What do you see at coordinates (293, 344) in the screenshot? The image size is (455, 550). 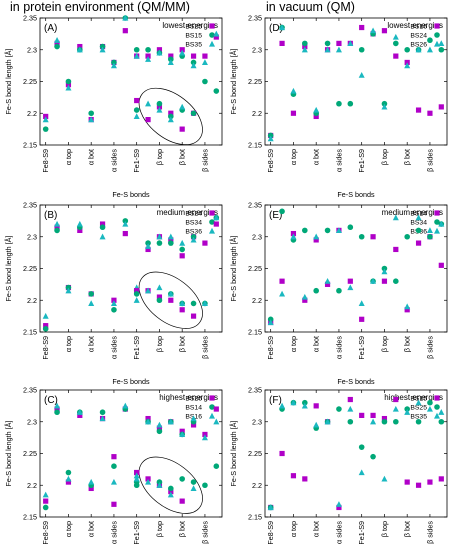 I see `x-tick-label: α top` at bounding box center [293, 344].